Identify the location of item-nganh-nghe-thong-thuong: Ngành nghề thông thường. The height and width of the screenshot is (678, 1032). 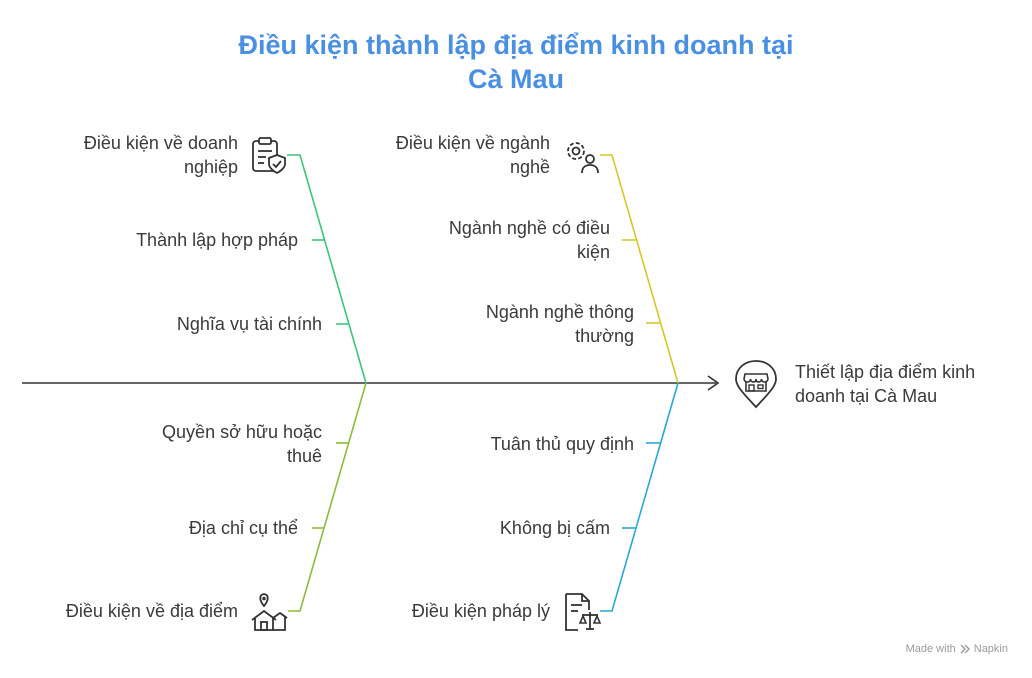
(559, 324).